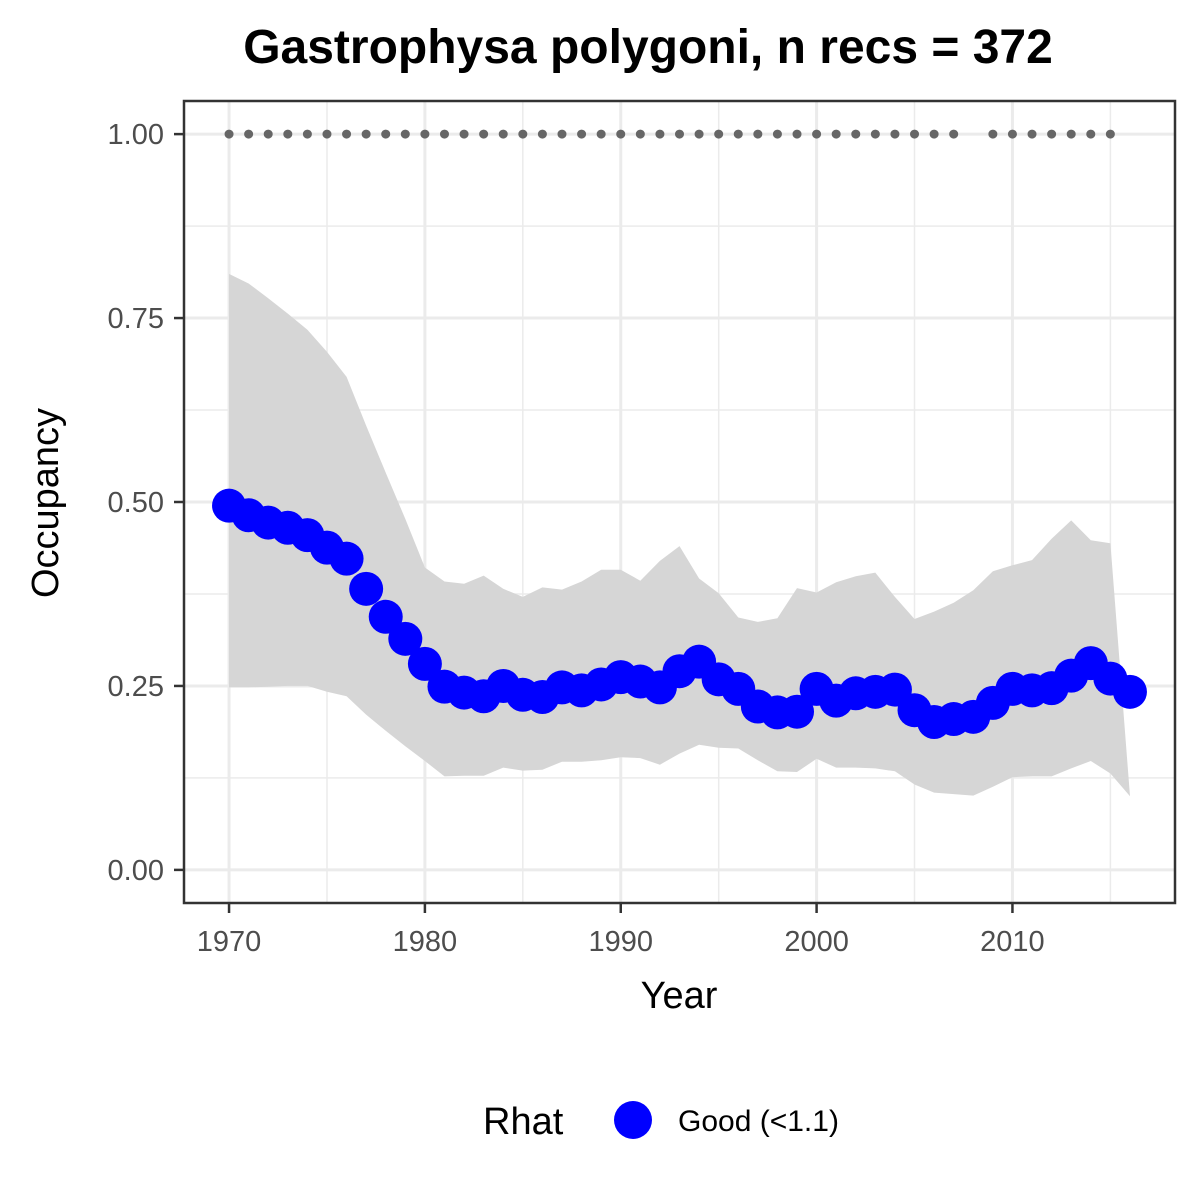 This screenshot has width=1200, height=1200. I want to click on x-axis-title: Year, so click(679, 996).